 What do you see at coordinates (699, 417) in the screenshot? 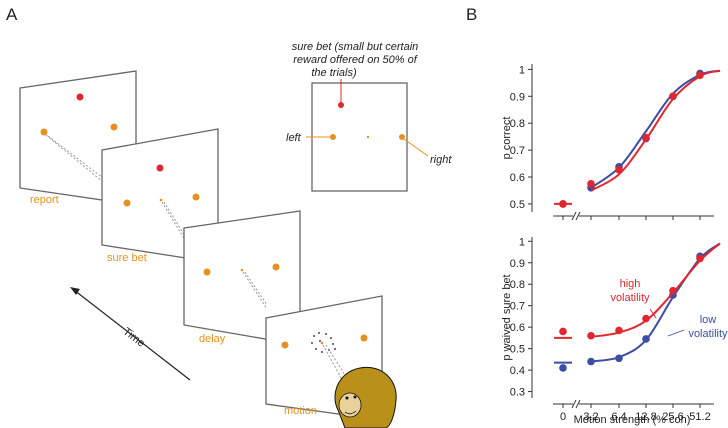
I see `x-tick-label: 51.2` at bounding box center [699, 417].